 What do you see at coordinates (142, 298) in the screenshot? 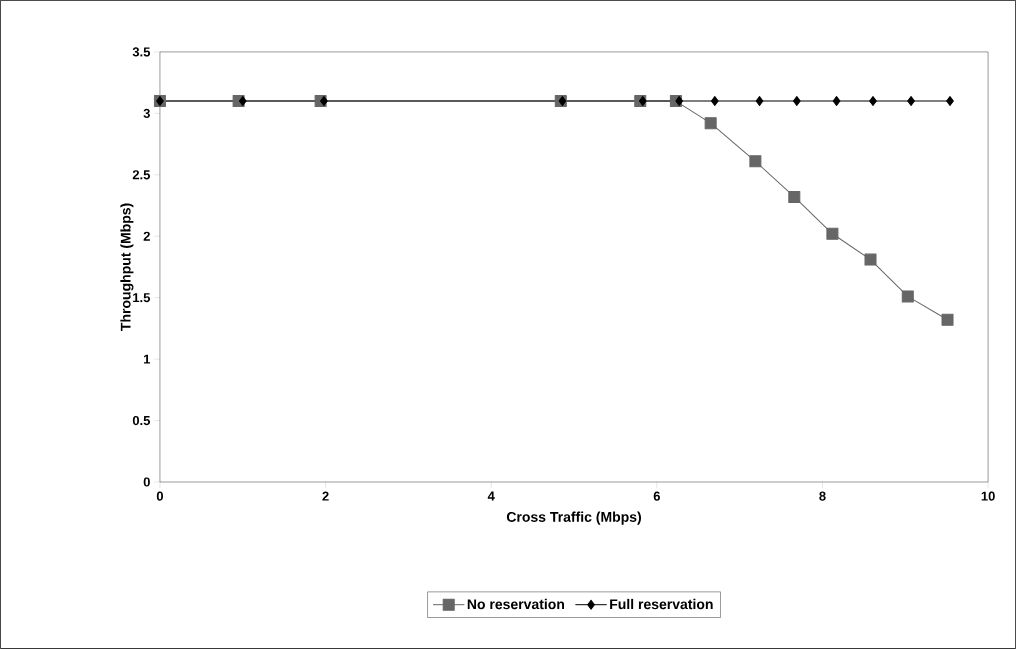
I see `y-tick-label: 1.5` at bounding box center [142, 298].